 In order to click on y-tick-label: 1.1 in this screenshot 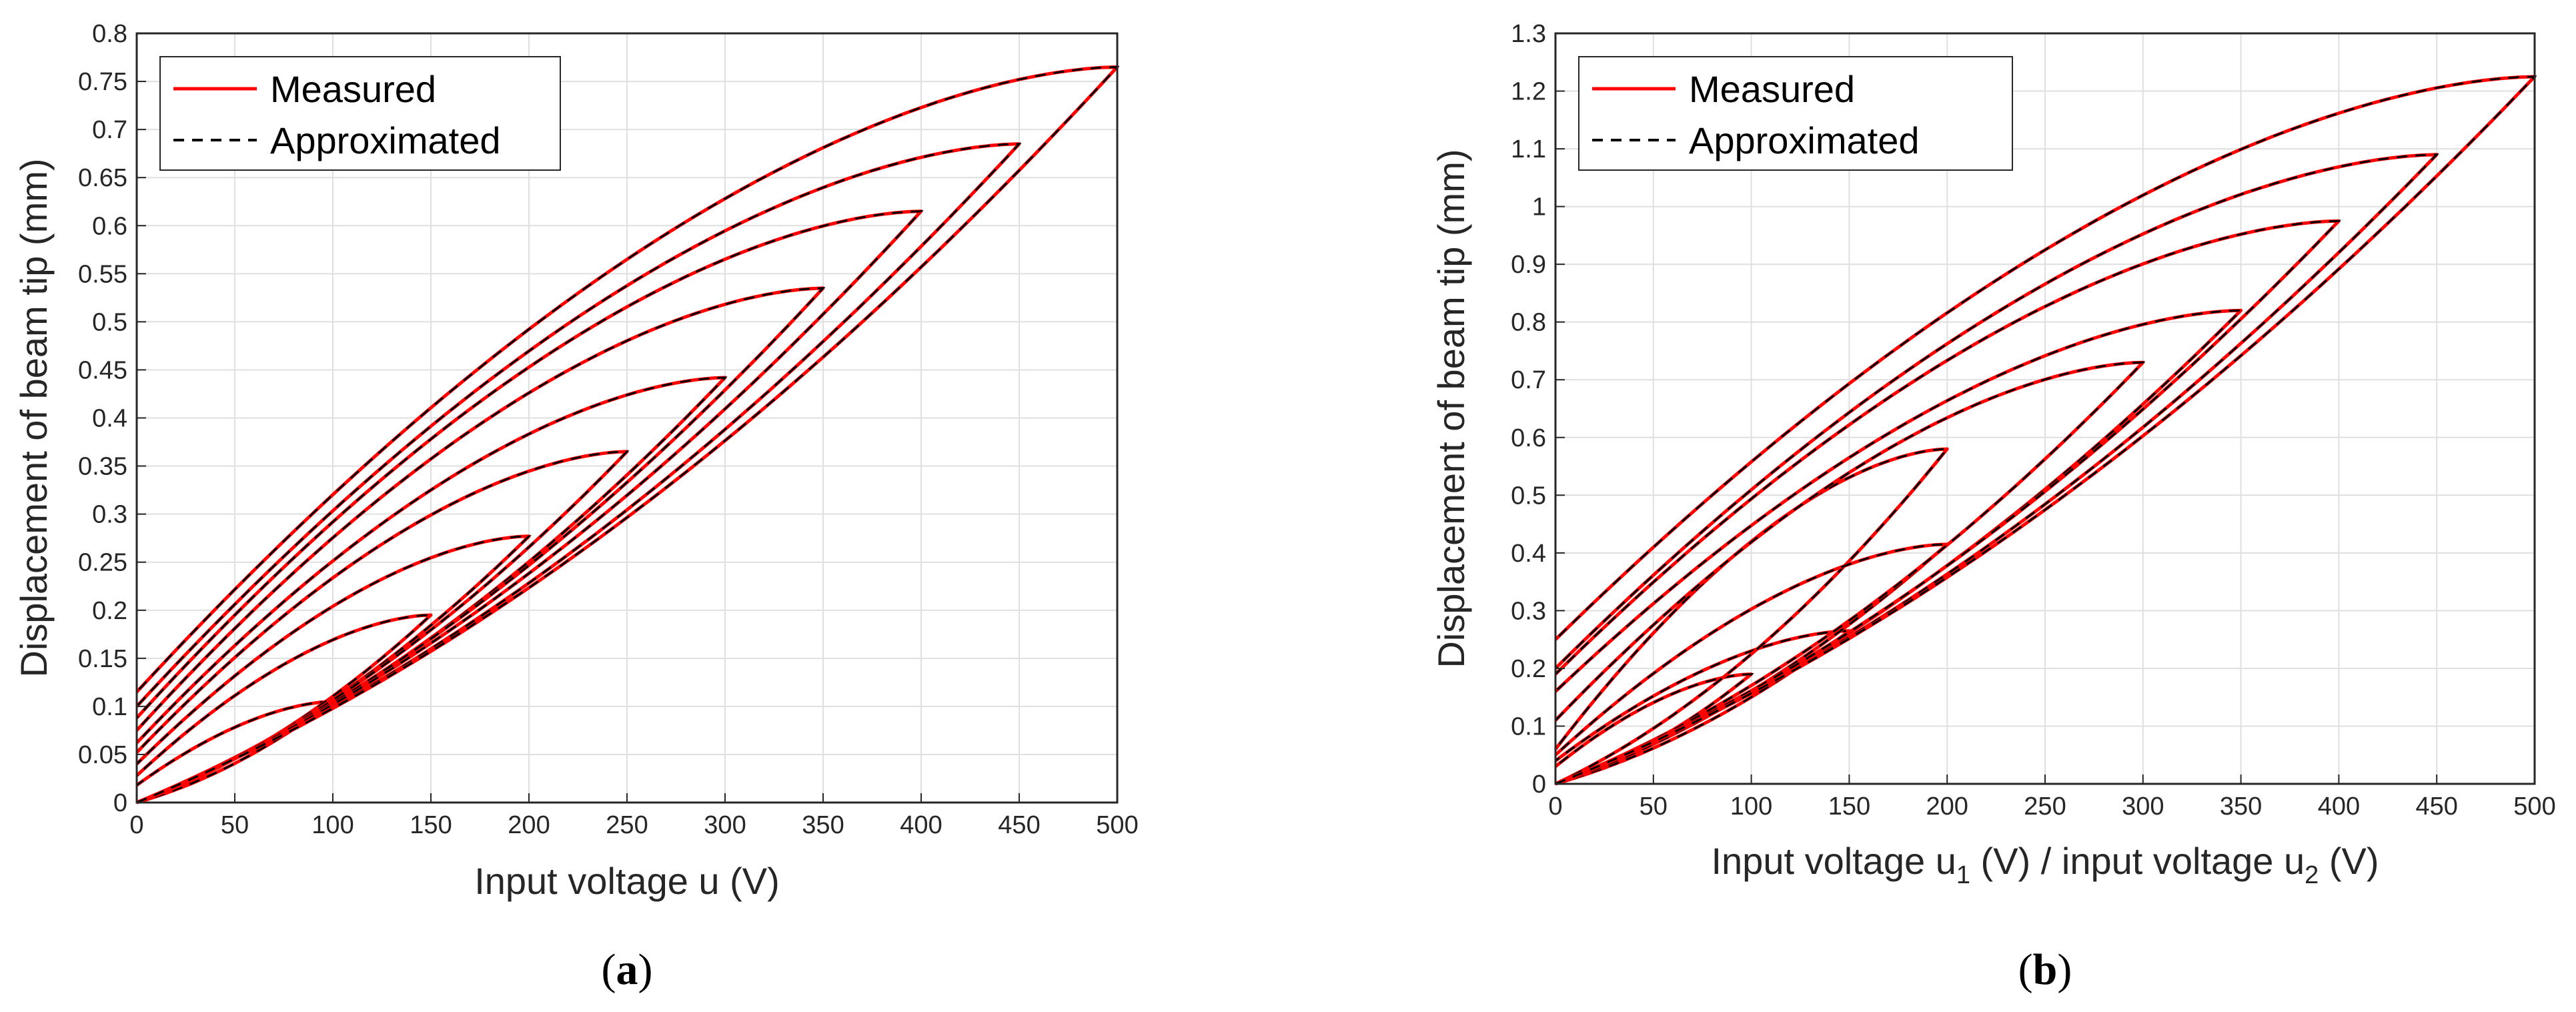, I will do `click(1528, 149)`.